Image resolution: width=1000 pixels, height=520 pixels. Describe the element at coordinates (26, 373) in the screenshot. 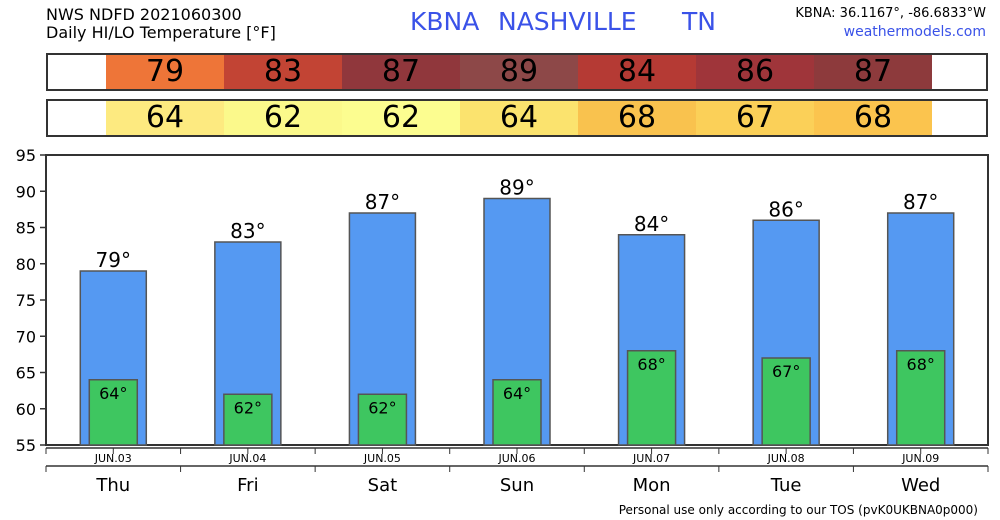

I see `y-tick-label: 65` at that location.